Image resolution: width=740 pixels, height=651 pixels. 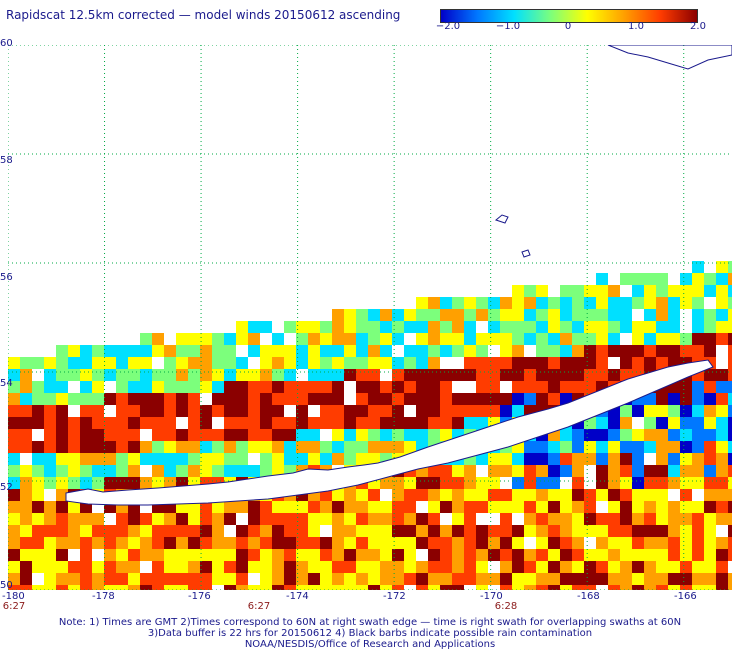 I want to click on time-label-1: 6:27, so click(x=14, y=606).